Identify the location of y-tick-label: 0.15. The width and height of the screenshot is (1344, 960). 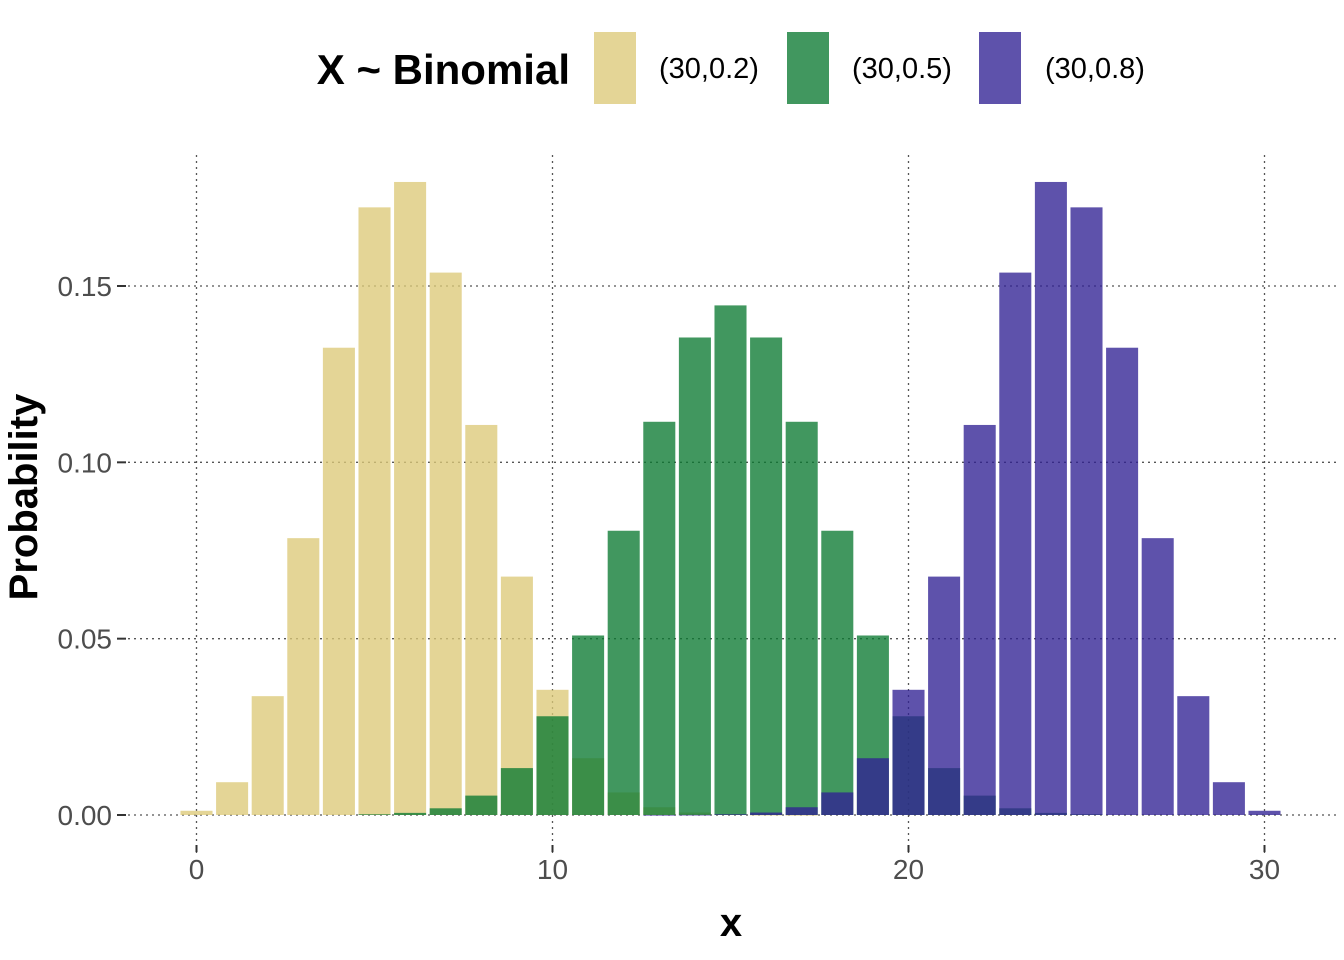
(85, 286).